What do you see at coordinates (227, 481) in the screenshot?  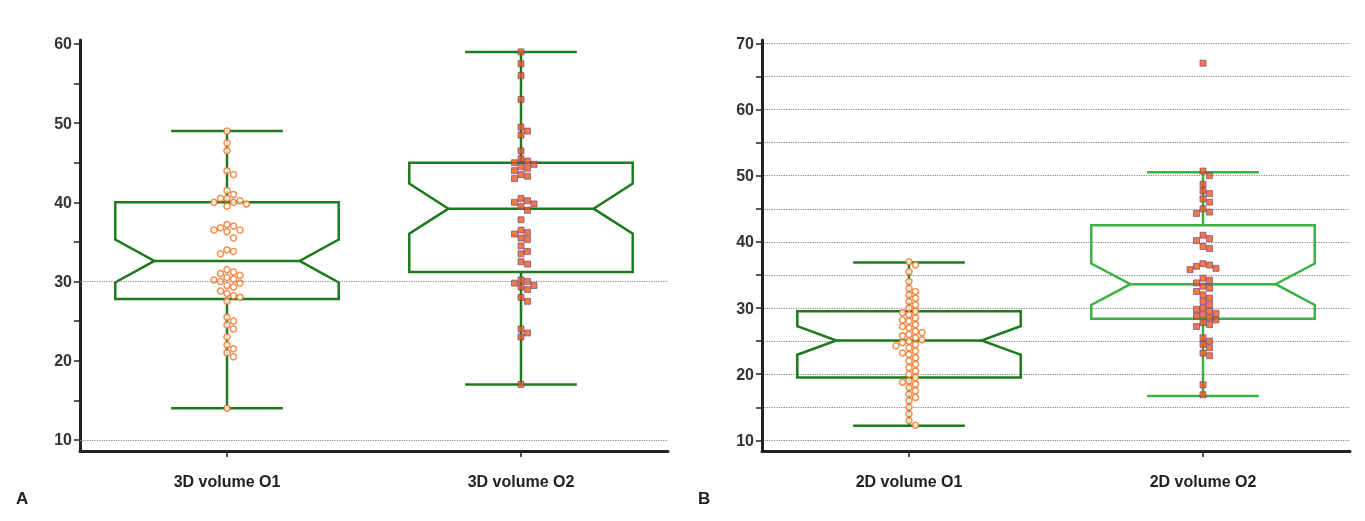 I see `x-tick-label: 3D volume O1` at bounding box center [227, 481].